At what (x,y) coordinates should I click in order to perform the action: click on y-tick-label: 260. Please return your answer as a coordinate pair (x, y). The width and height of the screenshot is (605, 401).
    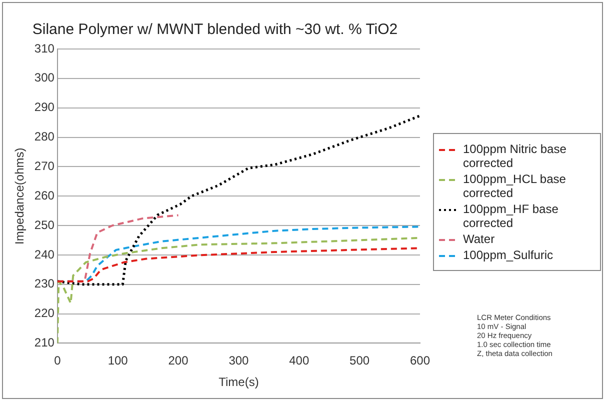
    Looking at the image, I should click on (44, 195).